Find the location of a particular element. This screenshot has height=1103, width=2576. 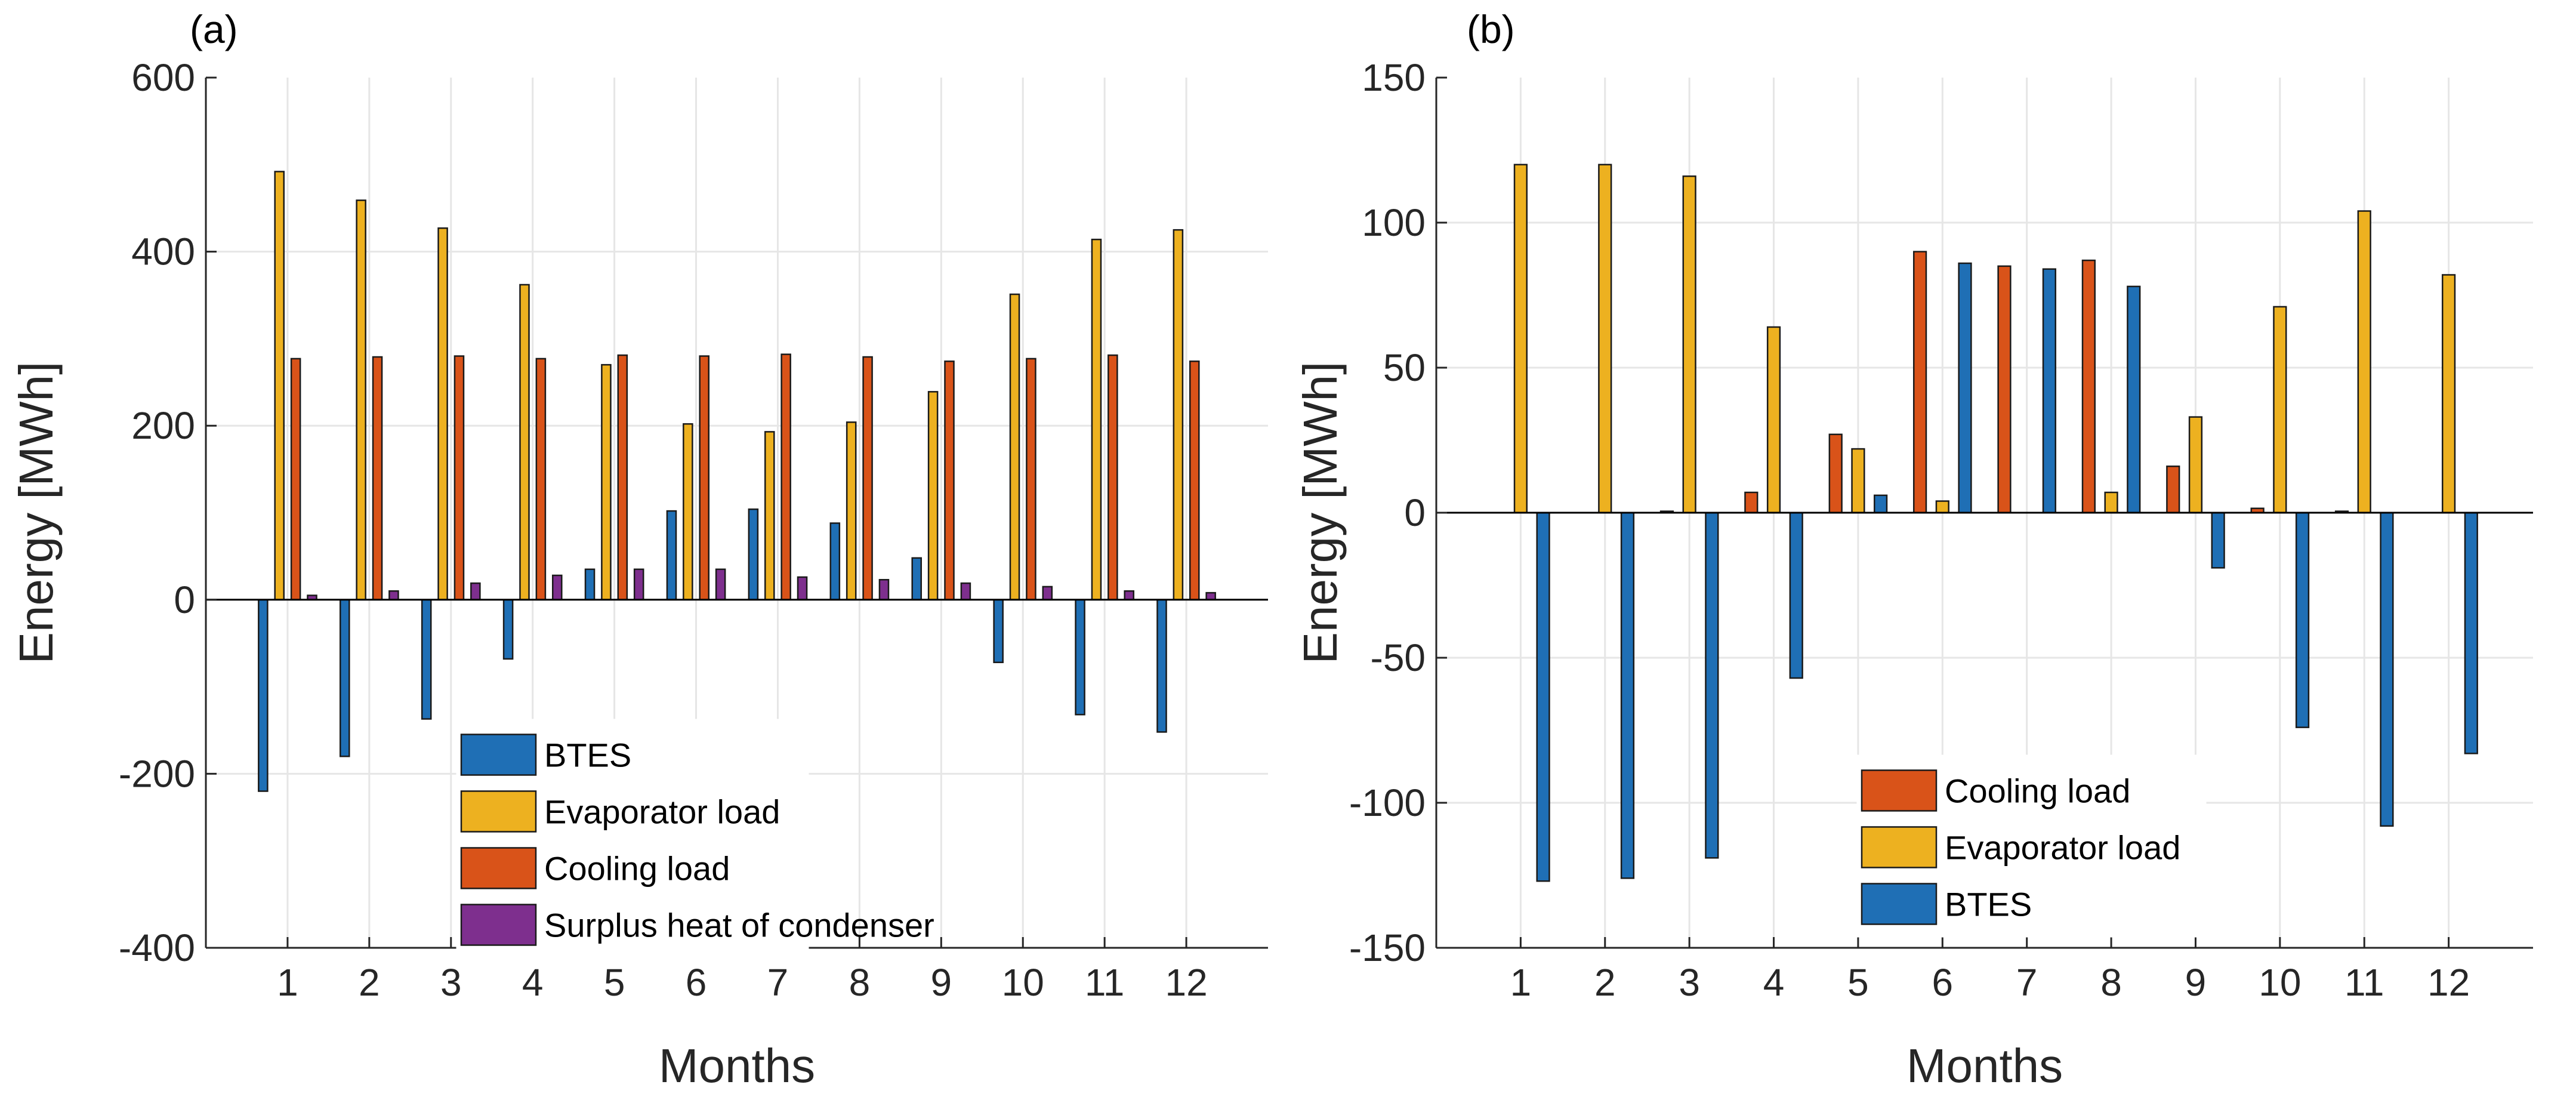

x-tick-label: 9 is located at coordinates (2196, 982).